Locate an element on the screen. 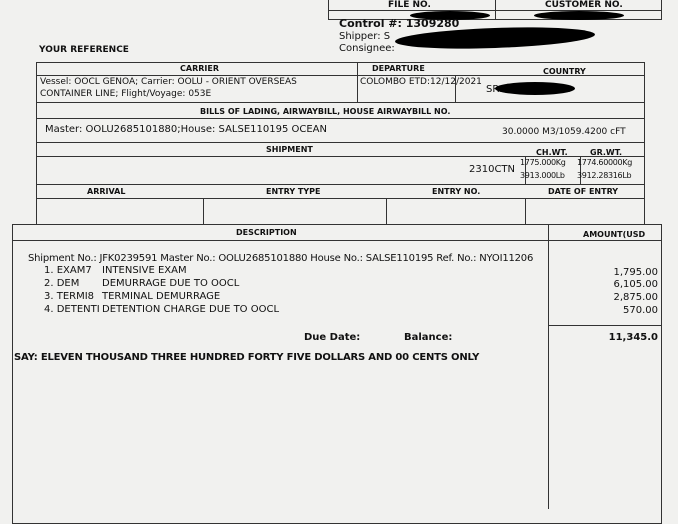 Image resolution: width=678 pixels, height=524 pixels. balance-label: Balance: is located at coordinates (428, 337).